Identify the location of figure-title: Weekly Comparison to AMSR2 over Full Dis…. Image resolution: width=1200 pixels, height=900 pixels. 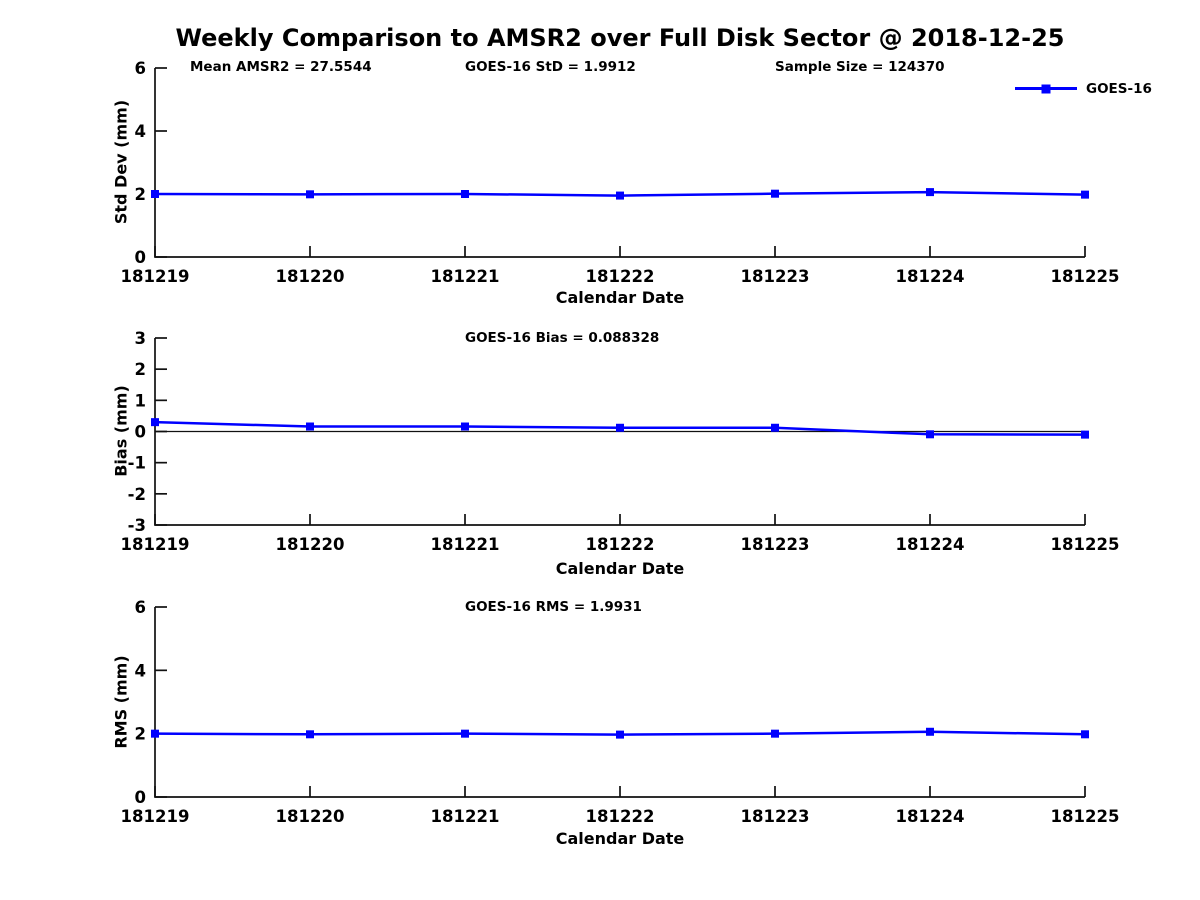
(620, 38).